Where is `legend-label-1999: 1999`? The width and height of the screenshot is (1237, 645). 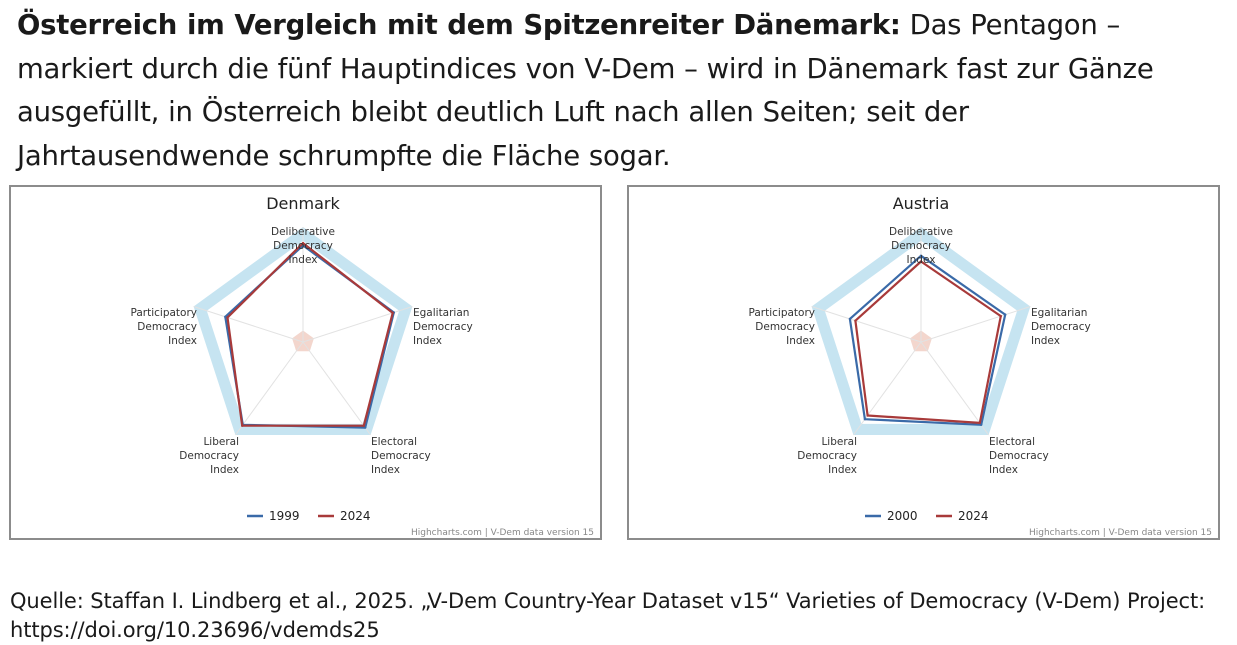
legend-label-1999: 1999 is located at coordinates (284, 516).